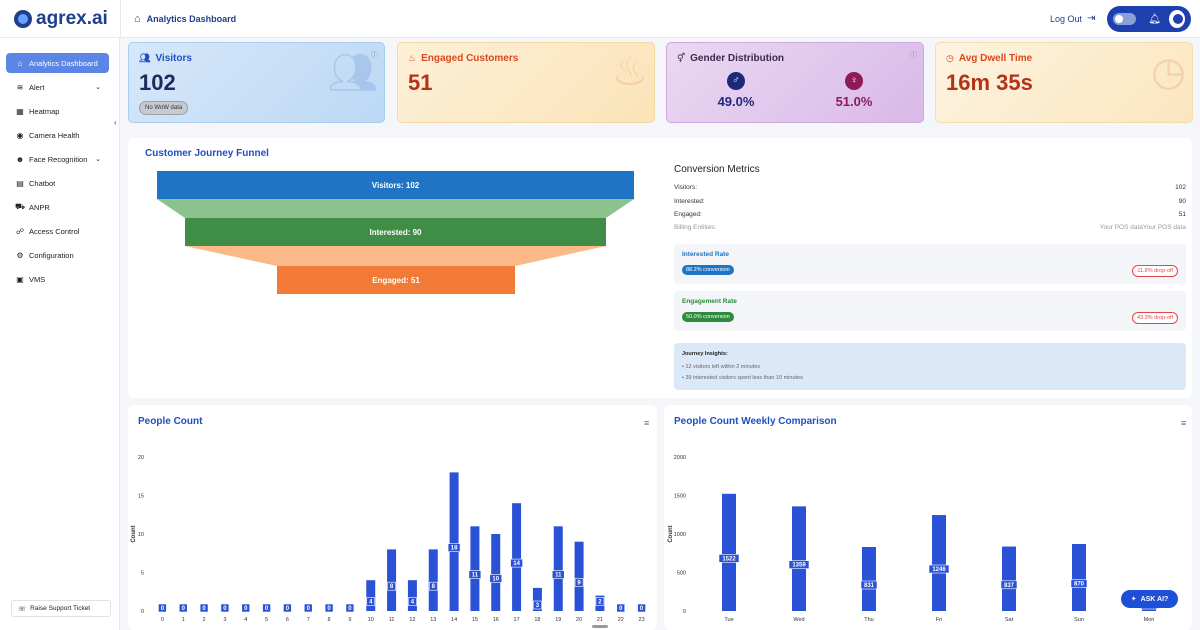 This screenshot has height=630, width=1200. I want to click on users-icon: 👥︎, so click(145, 58).